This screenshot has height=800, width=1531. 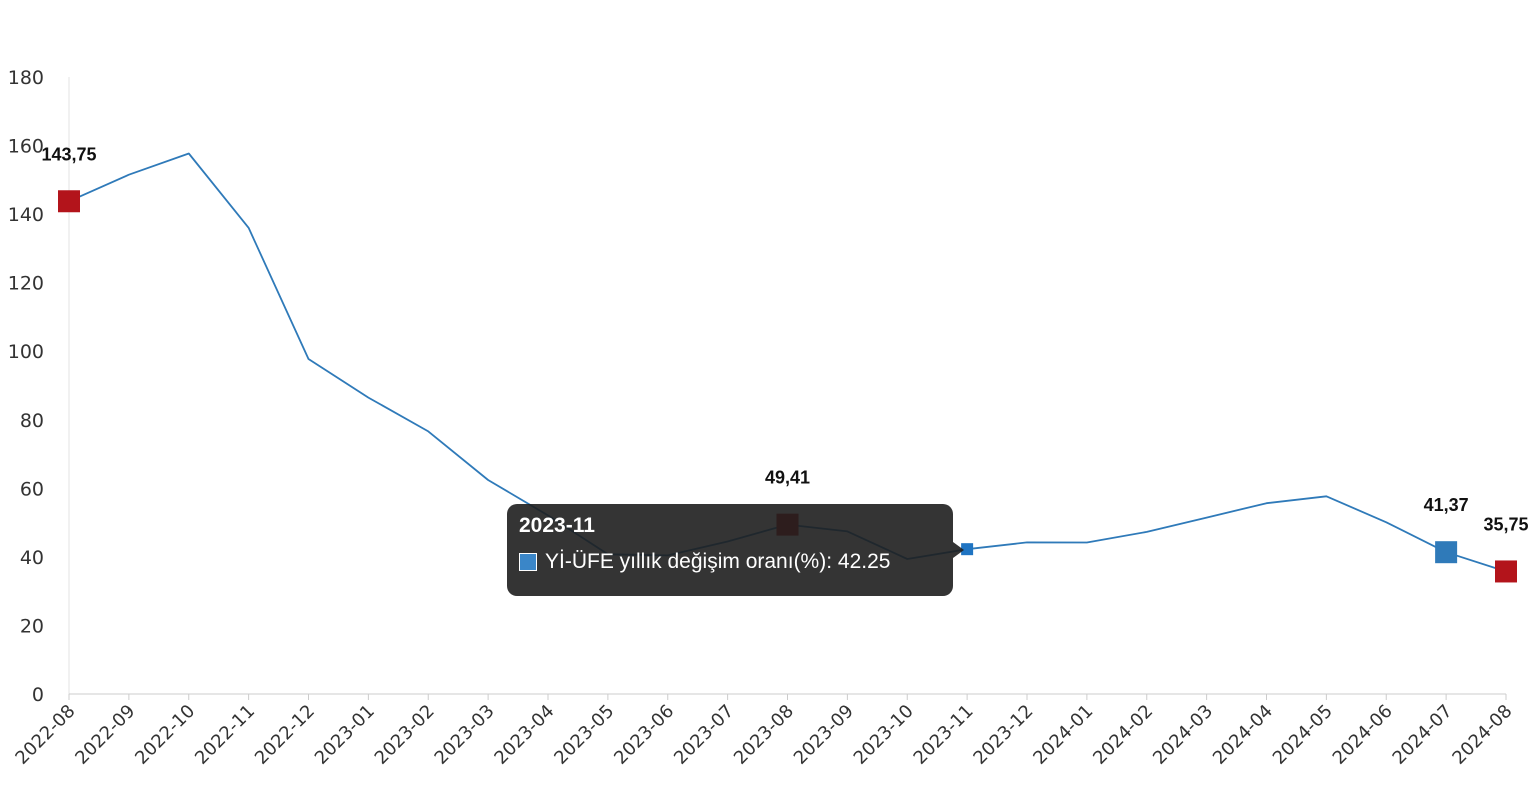 What do you see at coordinates (345, 735) in the screenshot?
I see `x-tick-label: 2023-01` at bounding box center [345, 735].